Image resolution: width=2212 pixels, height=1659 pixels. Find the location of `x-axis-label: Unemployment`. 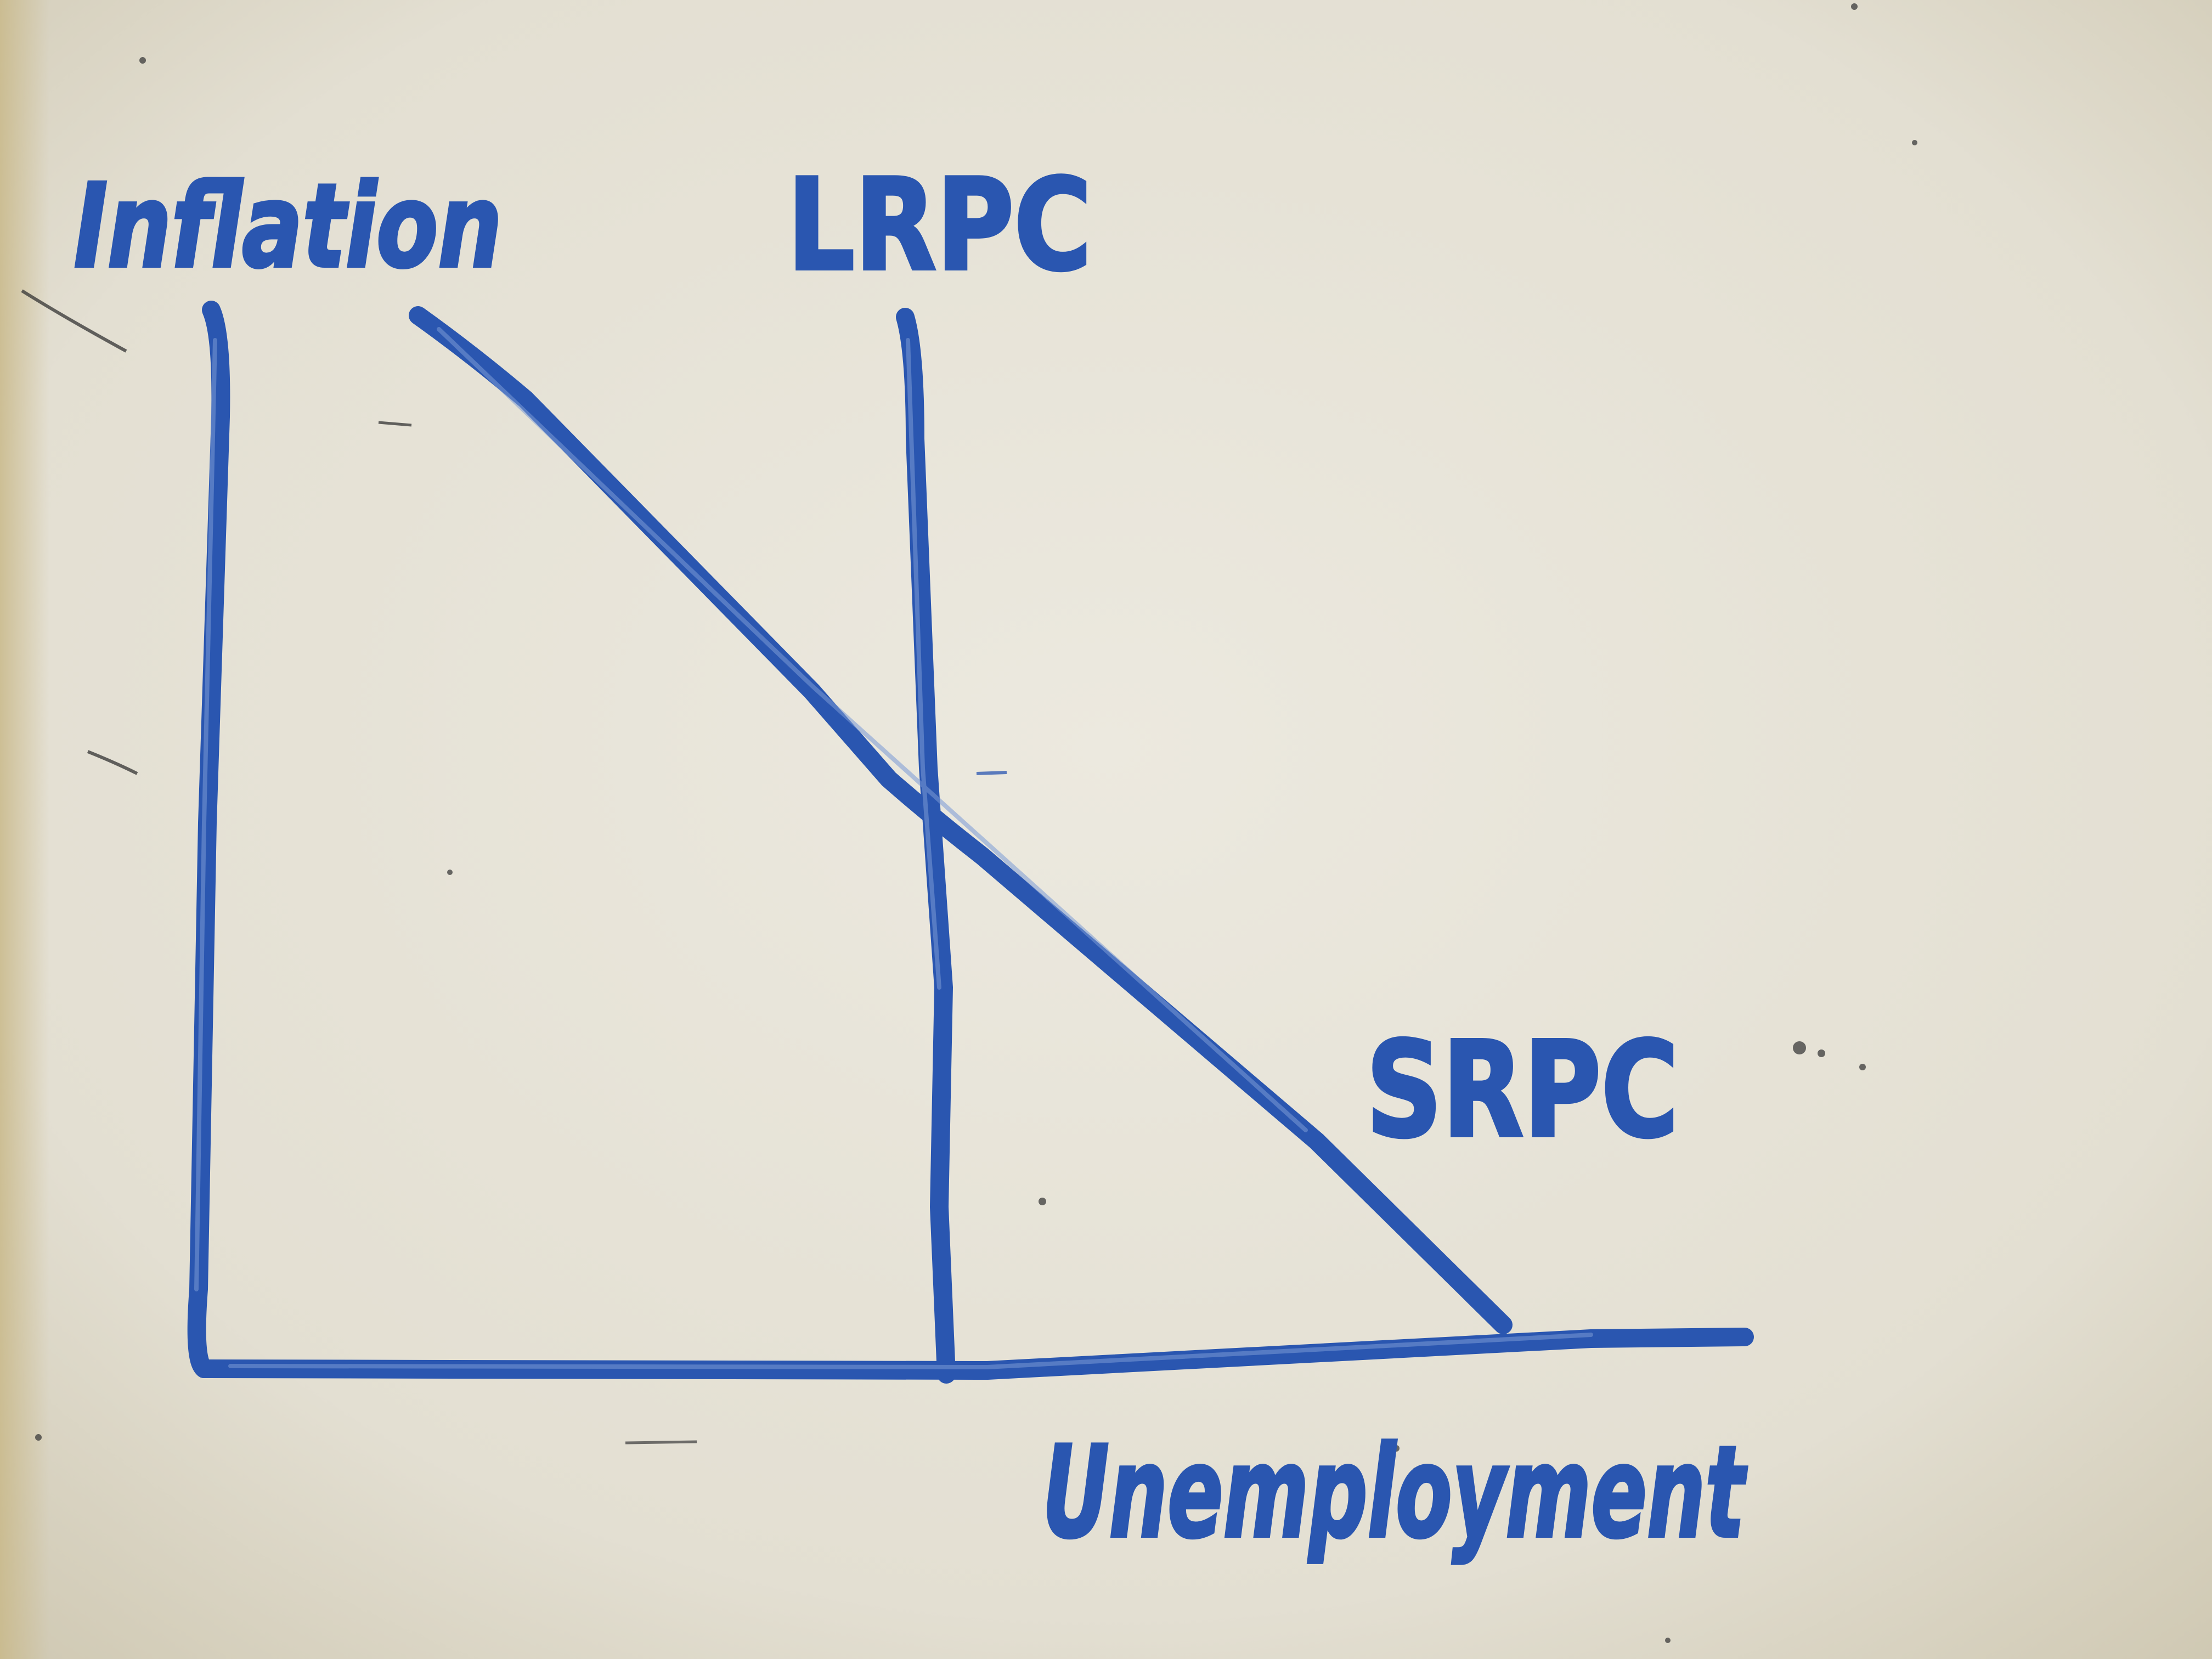

x-axis-label: Unemployment is located at coordinates (1394, 1493).